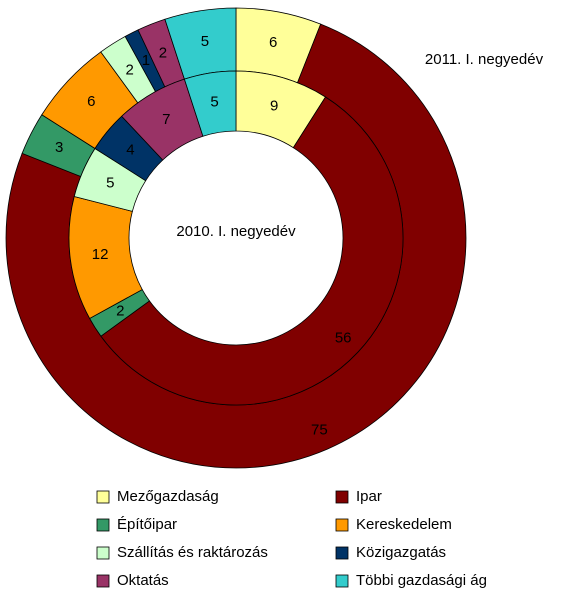 Image resolution: width=576 pixels, height=601 pixels. Describe the element at coordinates (147, 524) in the screenshot. I see `legend-label: Építőipar` at that location.